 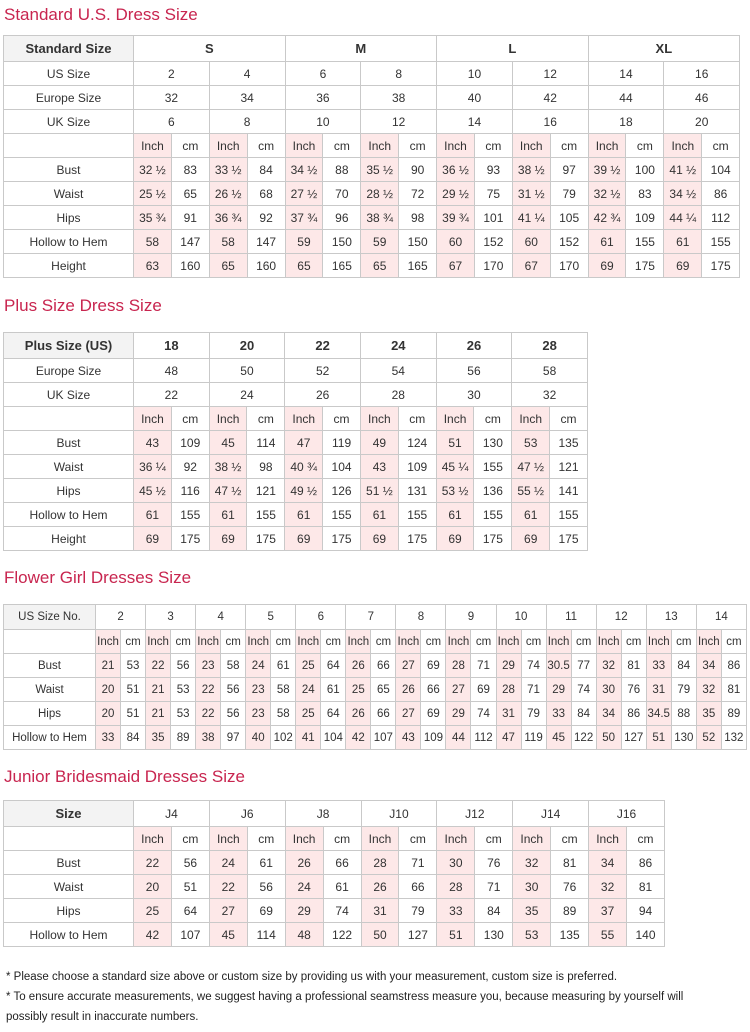 I want to click on value-inch: 38 ½, so click(x=228, y=466).